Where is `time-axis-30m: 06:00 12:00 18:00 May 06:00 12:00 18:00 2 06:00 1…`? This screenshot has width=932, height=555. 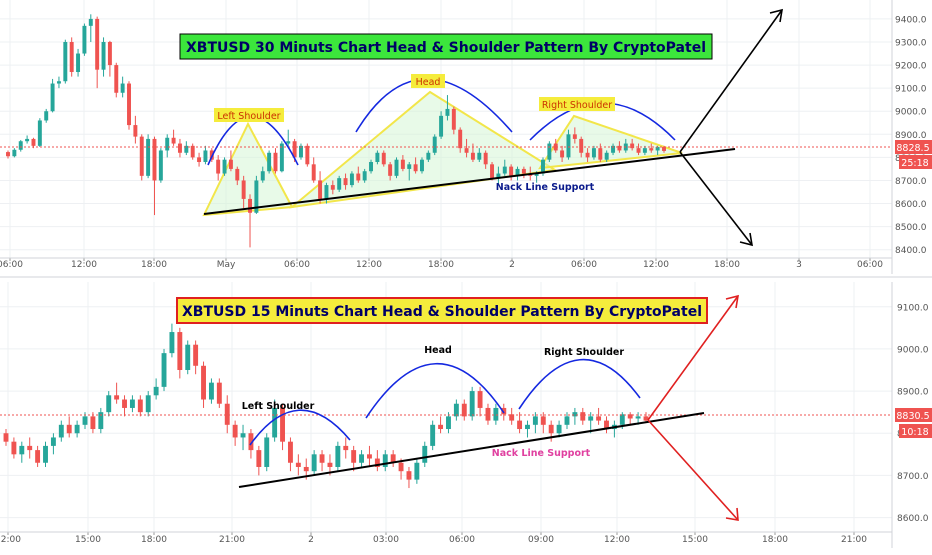
time-axis-30m: 06:00 12:00 18:00 May 06:00 12:00 18:00 2 06:00 1… is located at coordinates (446, 263).